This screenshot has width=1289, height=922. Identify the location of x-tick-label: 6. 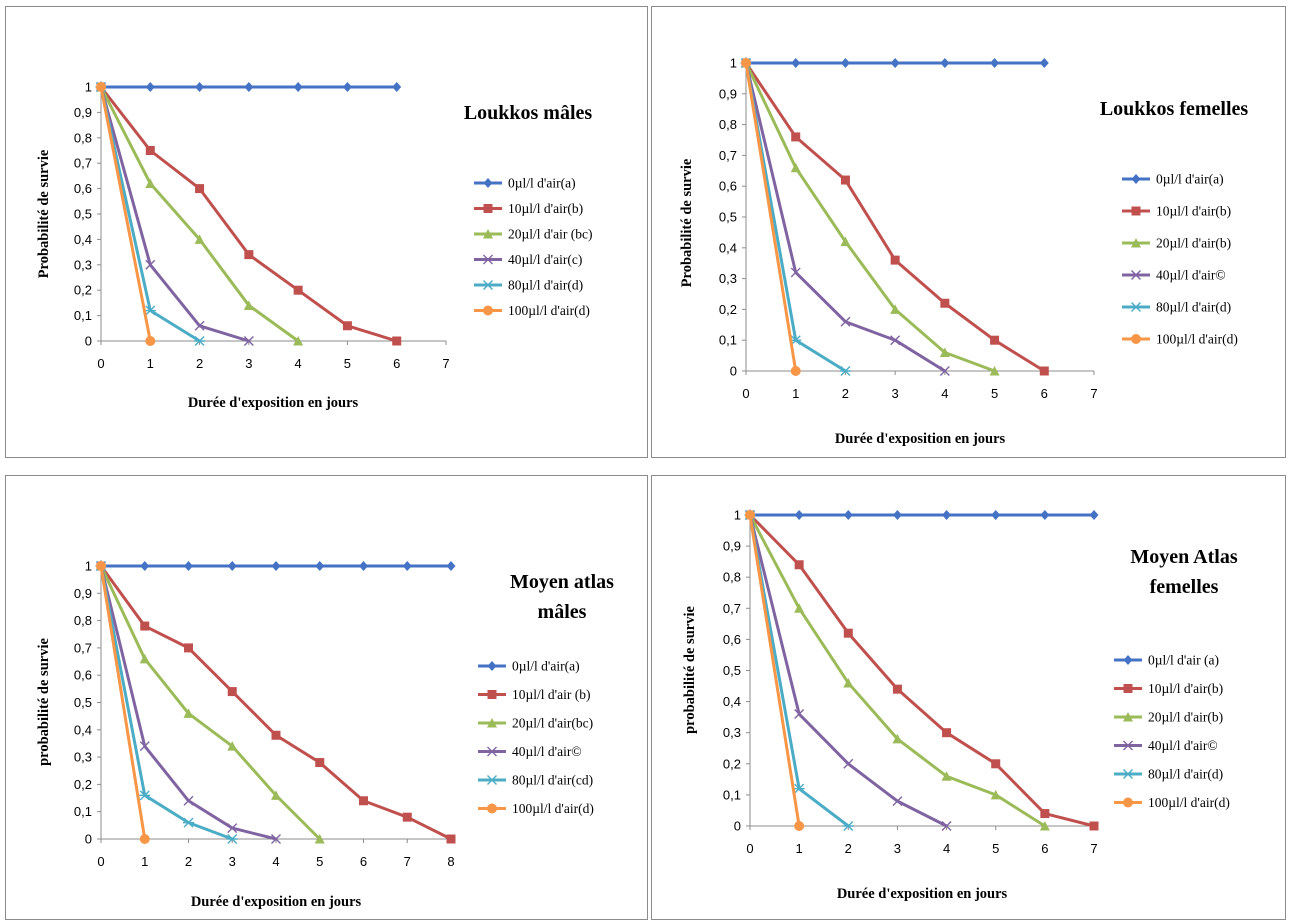
(1044, 393).